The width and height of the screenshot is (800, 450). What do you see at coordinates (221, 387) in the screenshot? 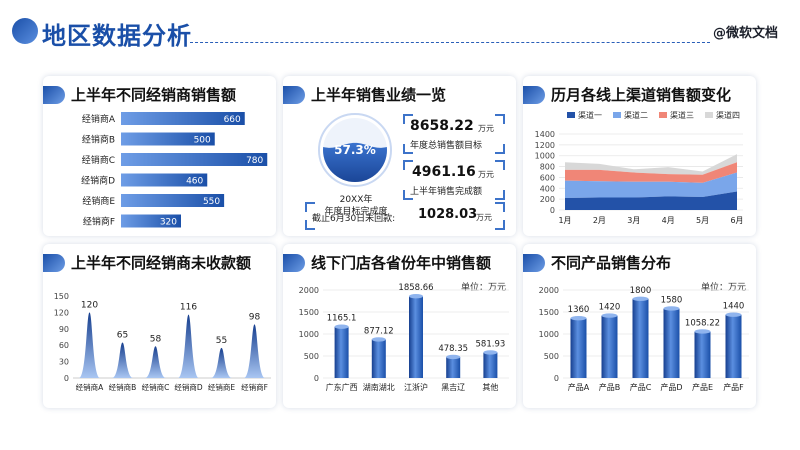
I see `x-tick-label: 经销商E` at bounding box center [221, 387].